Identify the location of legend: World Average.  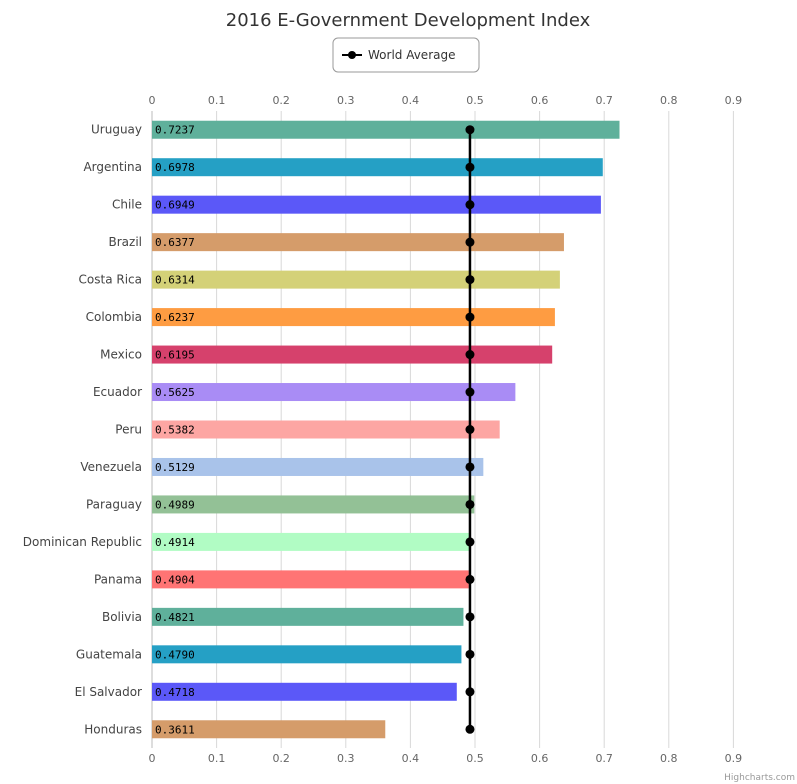
(406, 55).